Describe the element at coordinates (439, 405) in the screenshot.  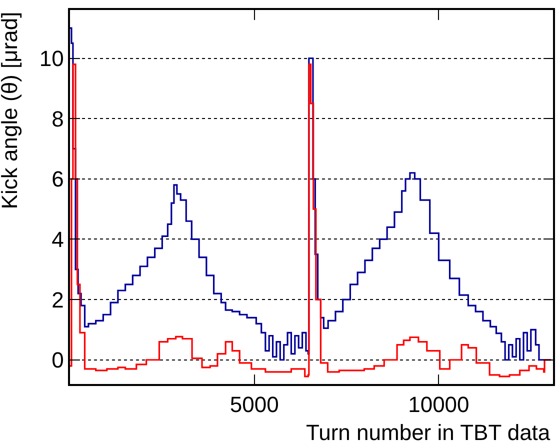
I see `x-tick-label: 10000` at that location.